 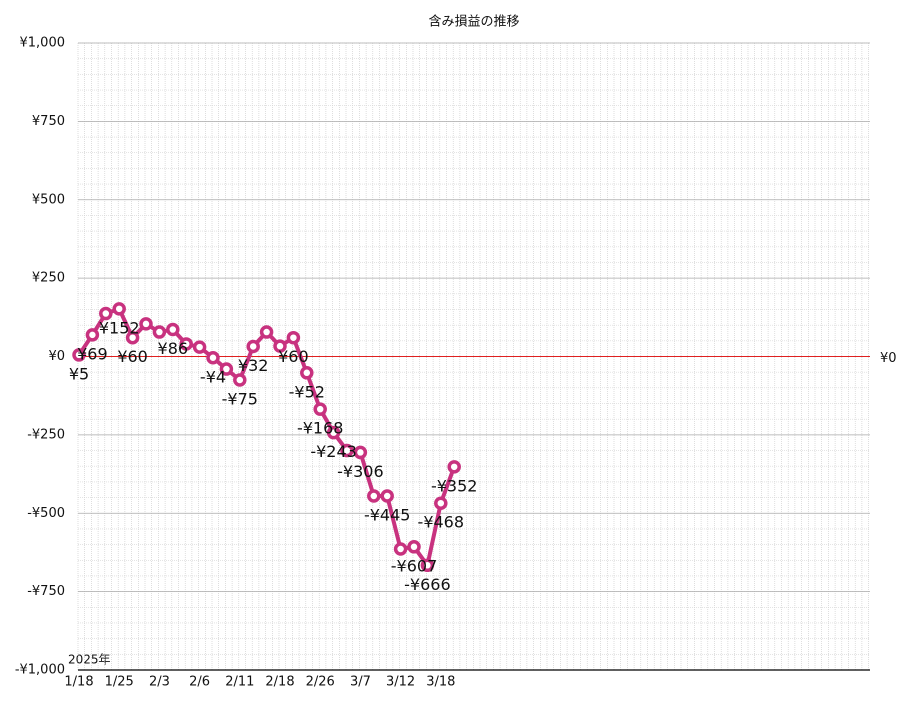 What do you see at coordinates (400, 682) in the screenshot?
I see `x-tick-label: 3/12` at bounding box center [400, 682].